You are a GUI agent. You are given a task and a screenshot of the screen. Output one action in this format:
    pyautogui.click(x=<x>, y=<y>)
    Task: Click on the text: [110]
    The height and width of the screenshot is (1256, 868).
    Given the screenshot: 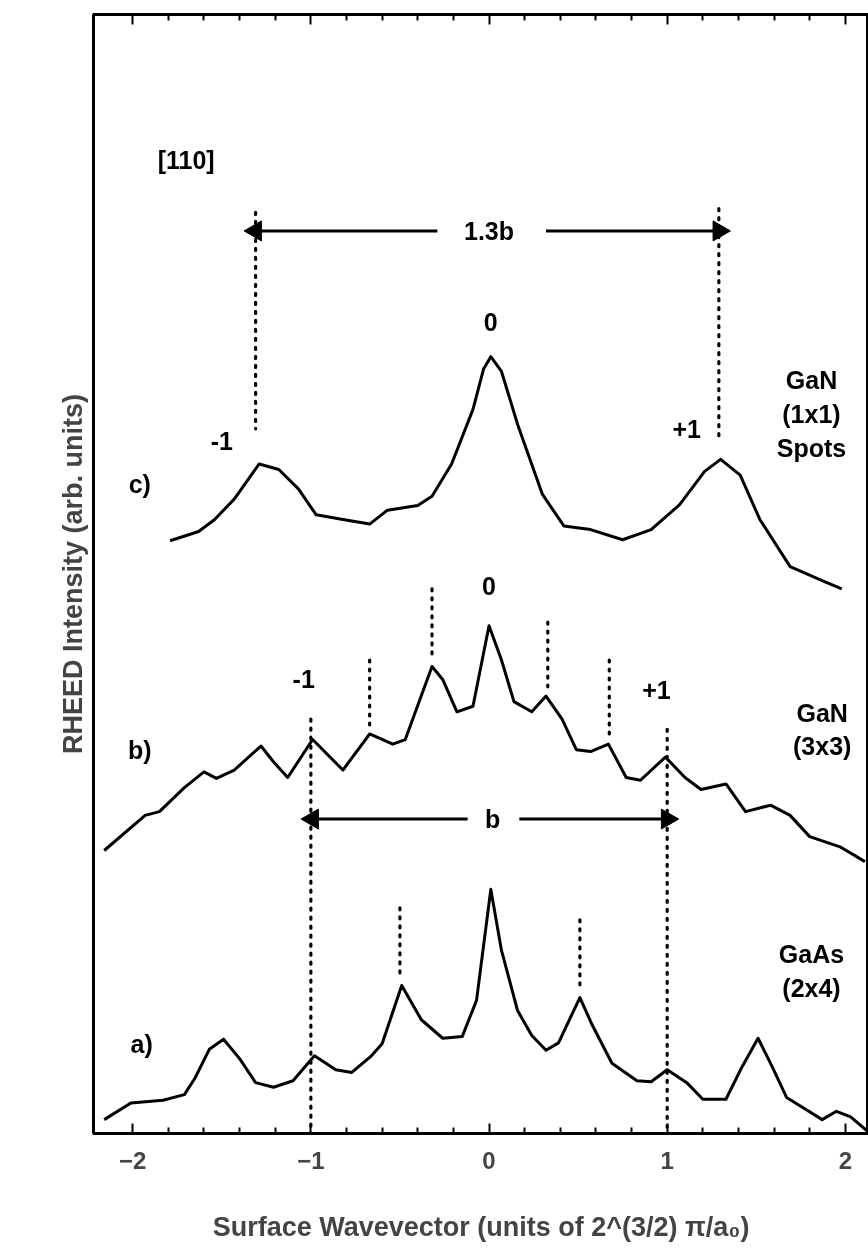 What is the action you would take?
    pyautogui.click(x=186, y=159)
    